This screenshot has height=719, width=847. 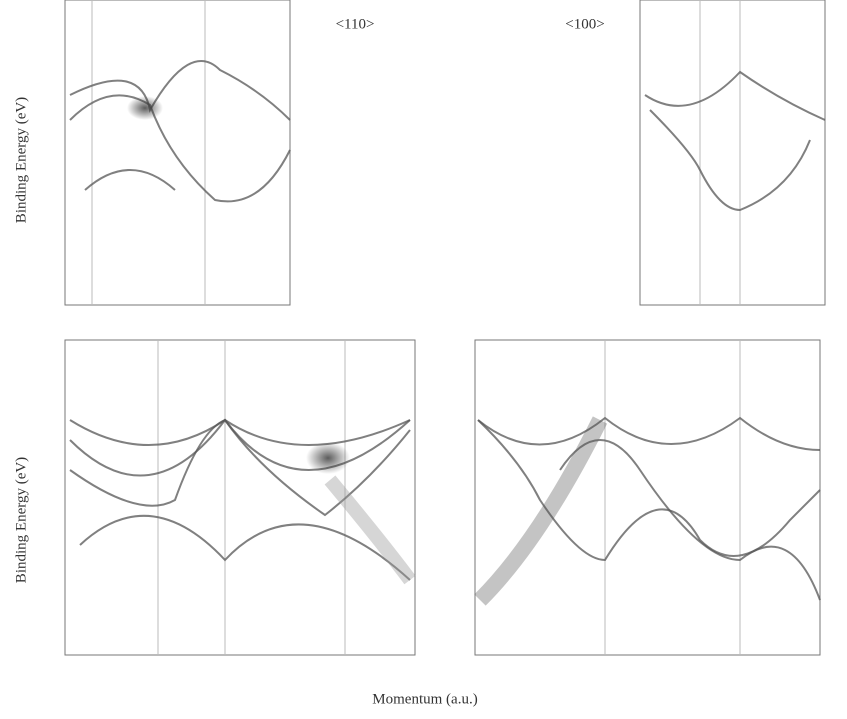 I want to click on panel-top-left, so click(x=177, y=153).